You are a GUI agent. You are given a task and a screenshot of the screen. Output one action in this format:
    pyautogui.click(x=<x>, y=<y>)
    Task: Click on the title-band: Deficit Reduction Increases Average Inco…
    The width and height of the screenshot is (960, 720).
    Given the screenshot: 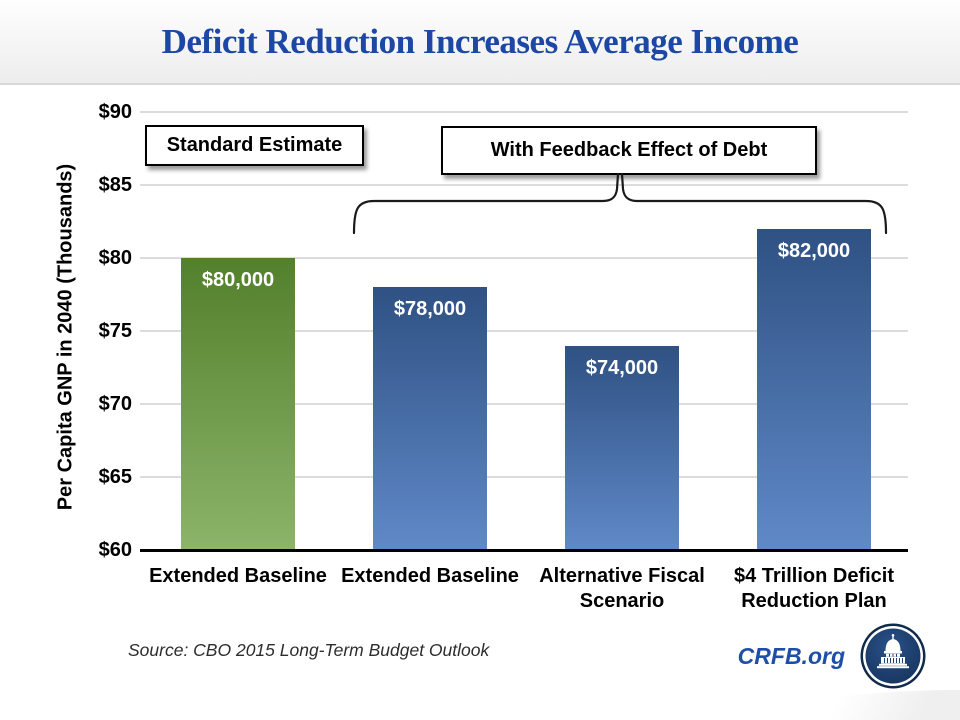 What is the action you would take?
    pyautogui.click(x=480, y=42)
    